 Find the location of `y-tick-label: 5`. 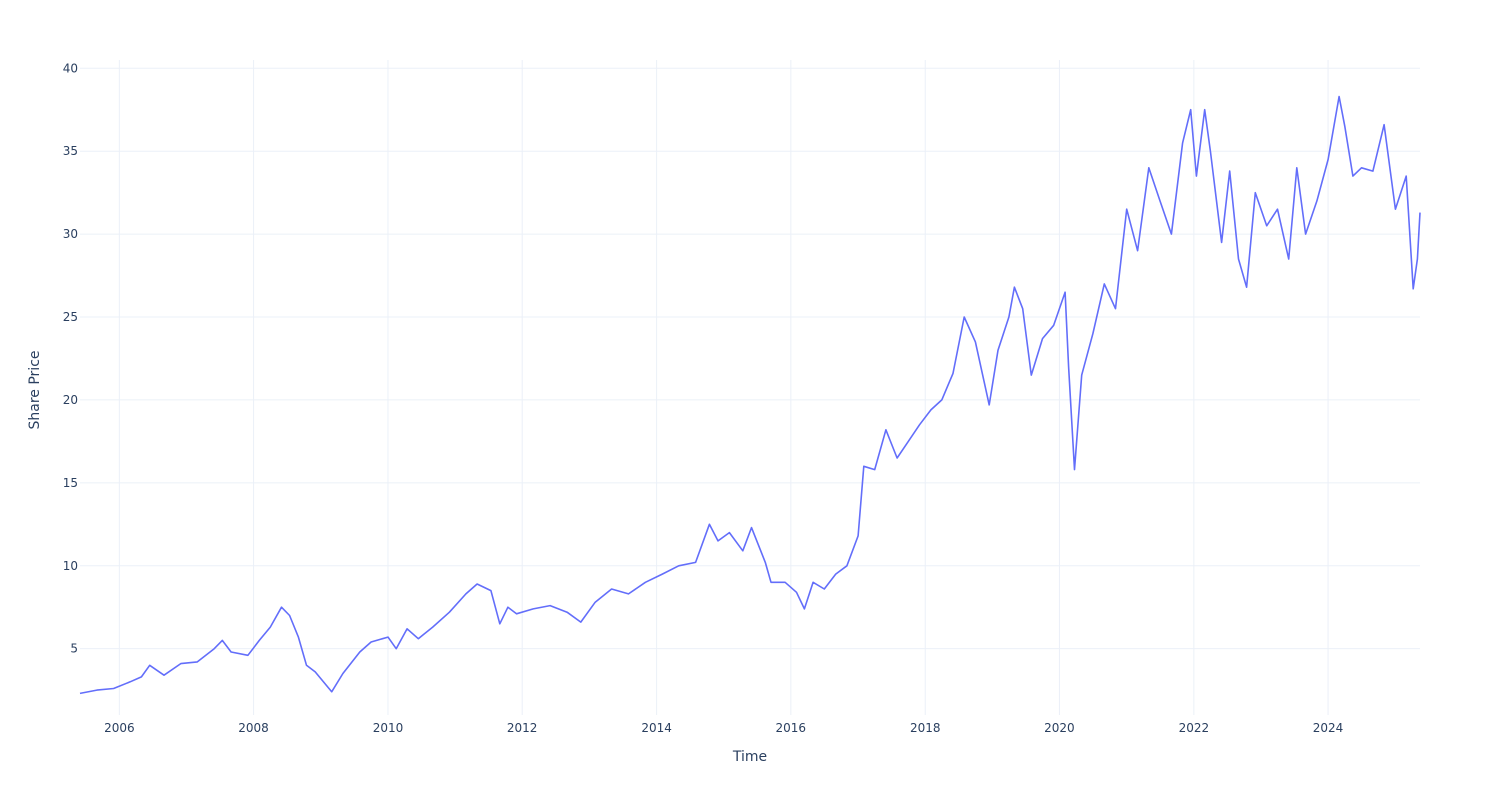

y-tick-label: 5 is located at coordinates (74, 649).